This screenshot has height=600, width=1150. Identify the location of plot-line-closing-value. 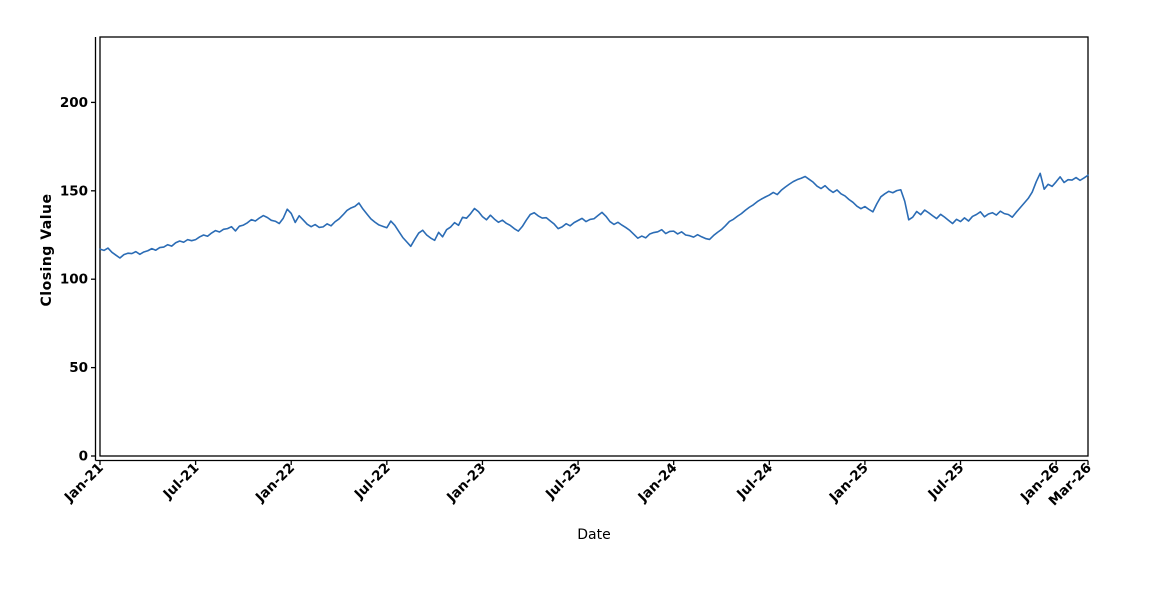
(594, 215).